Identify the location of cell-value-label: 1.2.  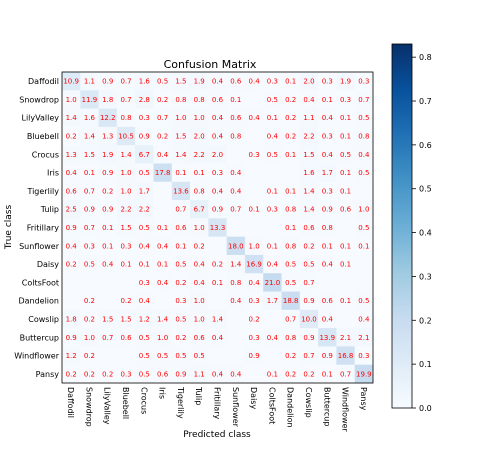
(71, 356).